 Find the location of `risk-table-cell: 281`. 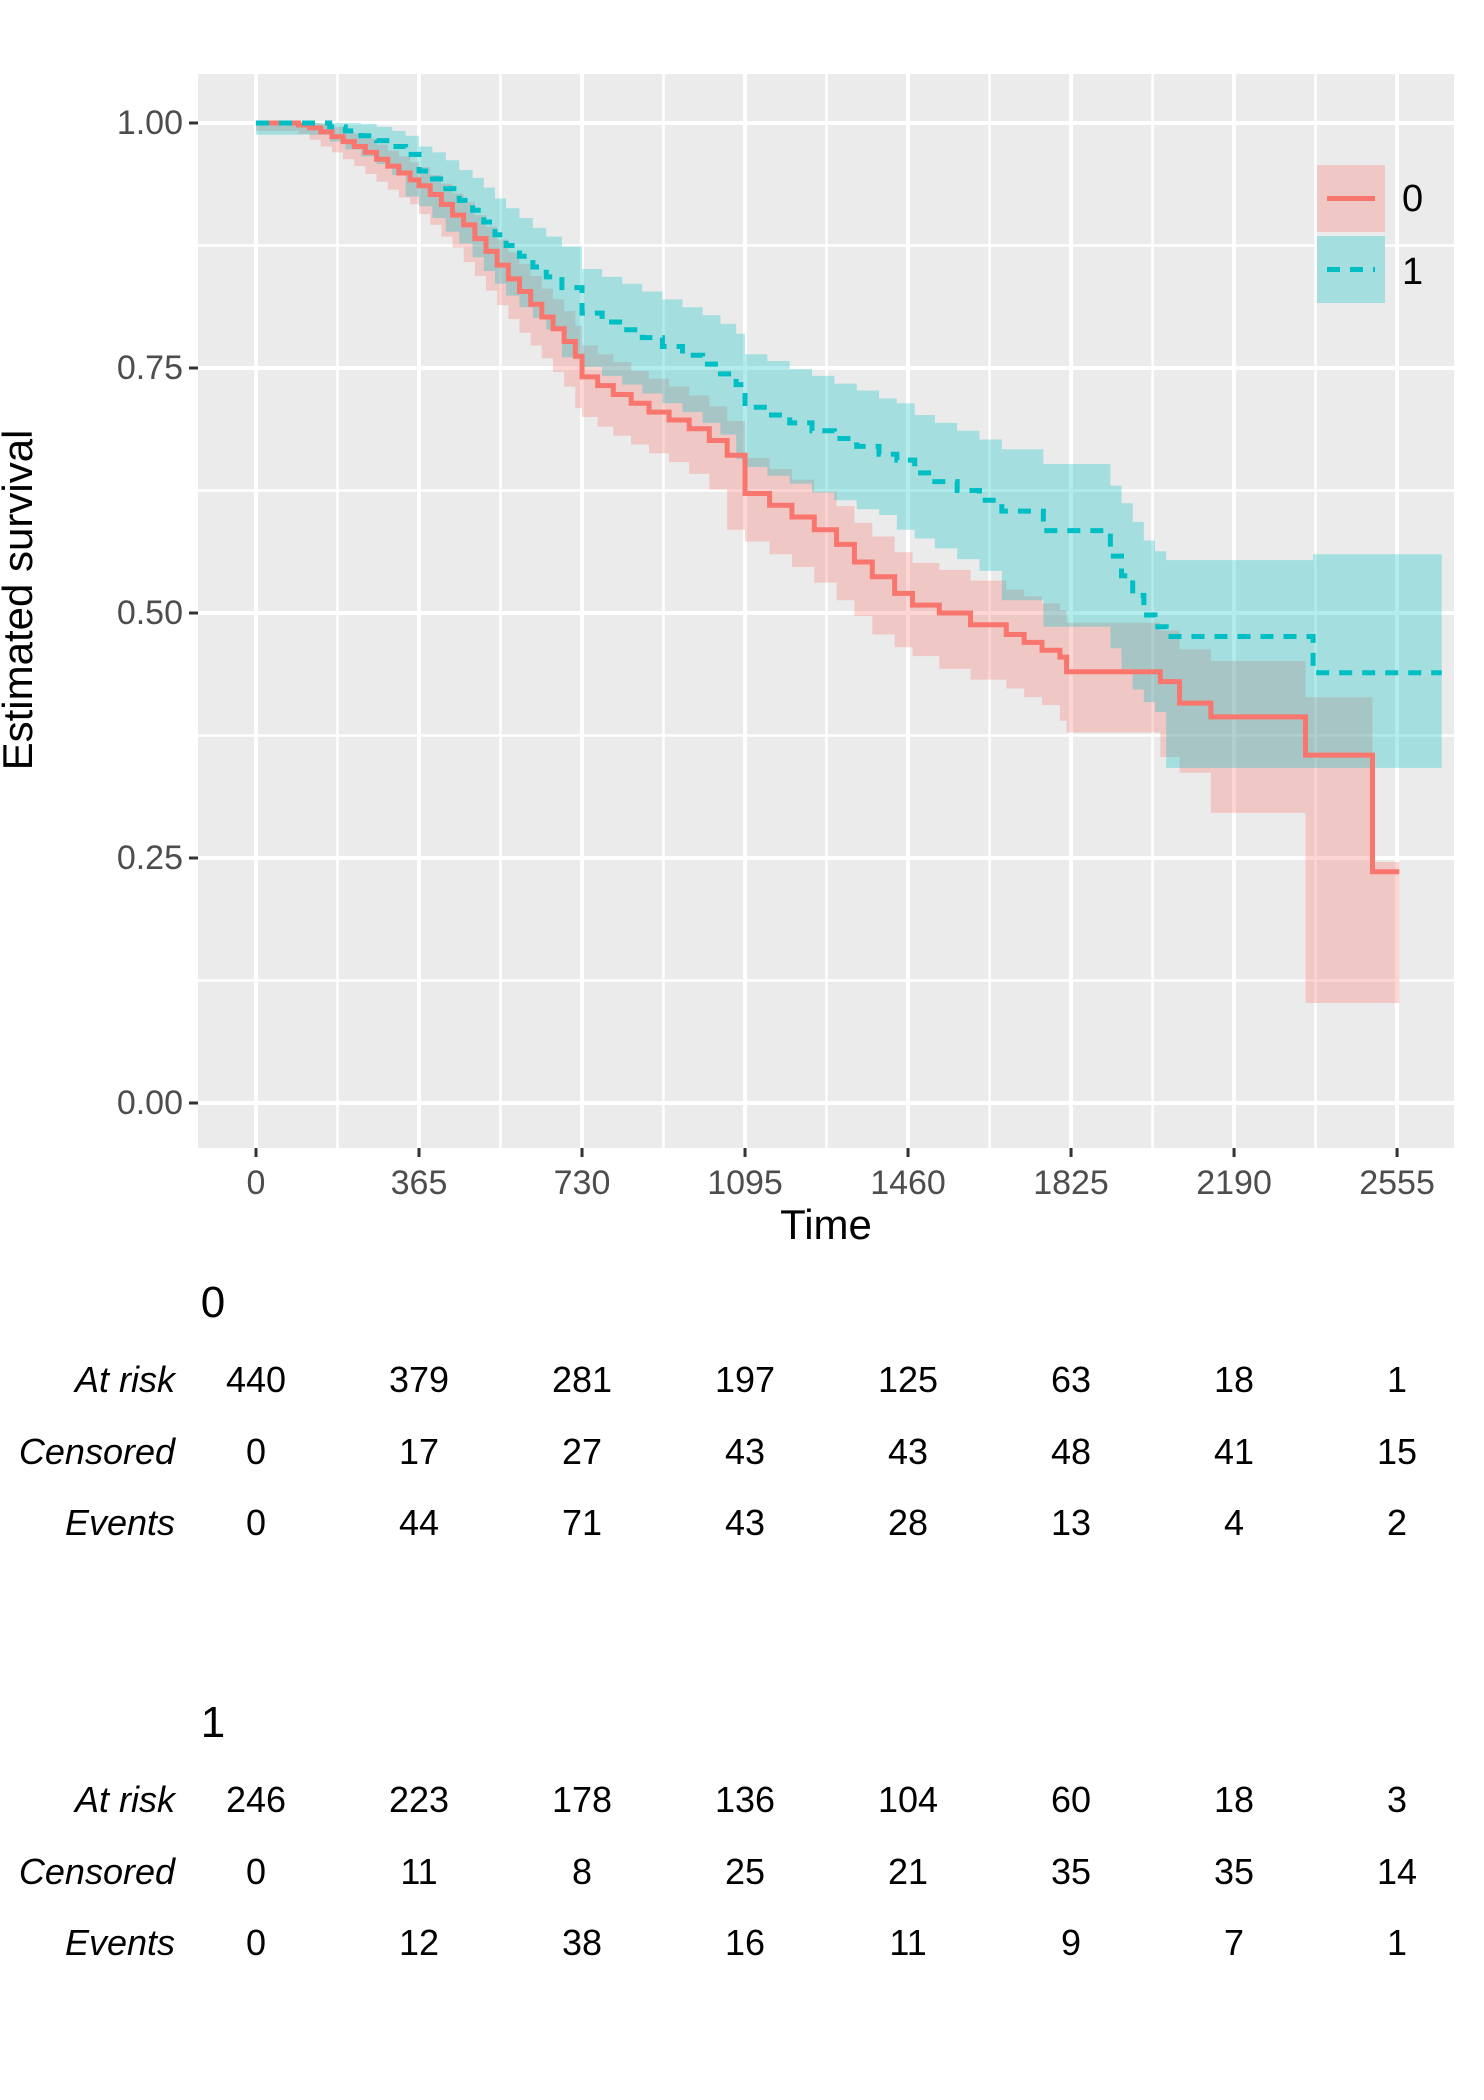

risk-table-cell: 281 is located at coordinates (582, 1379).